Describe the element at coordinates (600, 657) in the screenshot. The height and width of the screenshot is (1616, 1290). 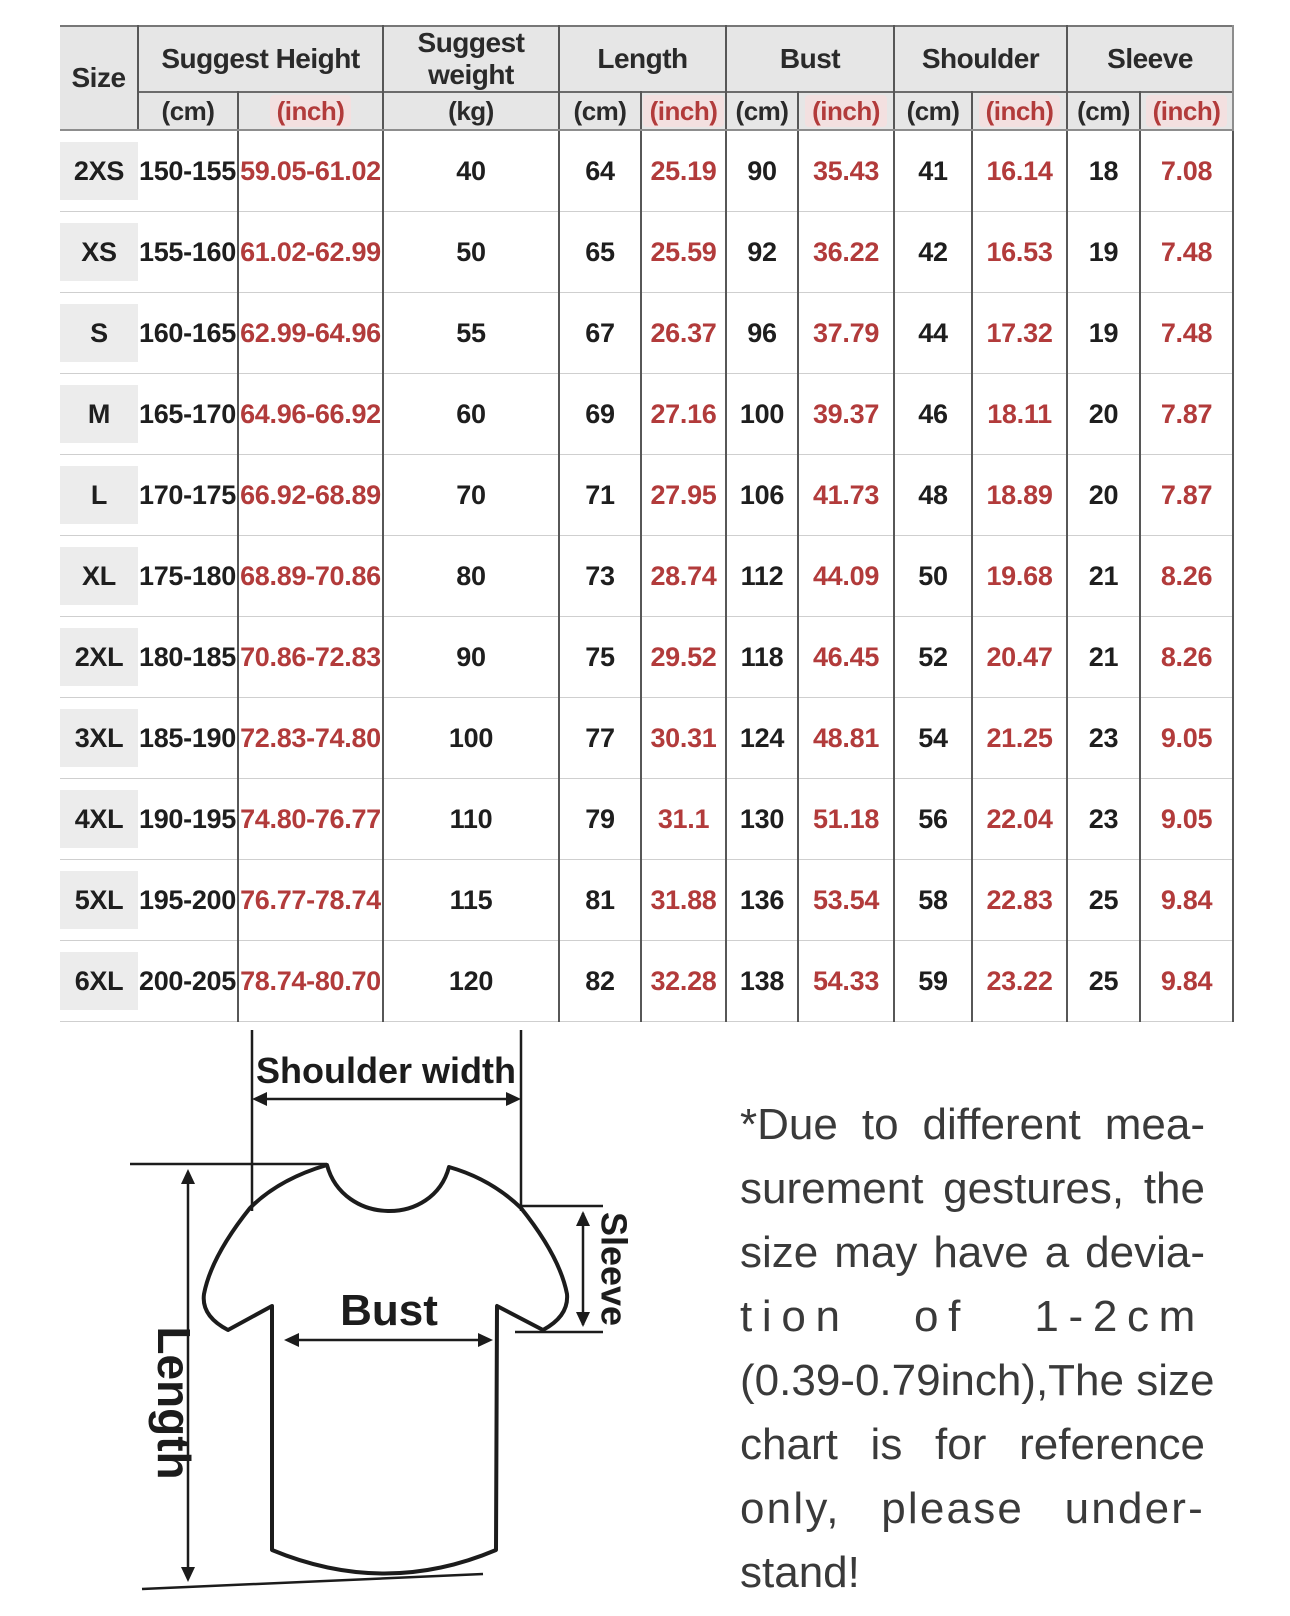
I see `value-cell: 75` at that location.